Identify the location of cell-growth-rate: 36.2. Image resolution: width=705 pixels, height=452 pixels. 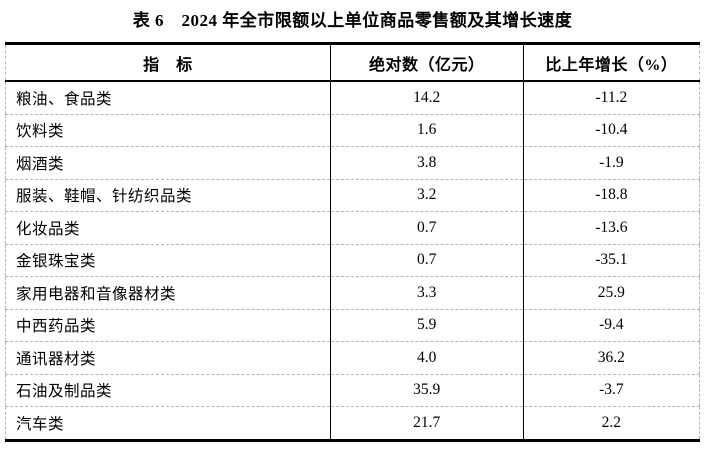
(611, 357).